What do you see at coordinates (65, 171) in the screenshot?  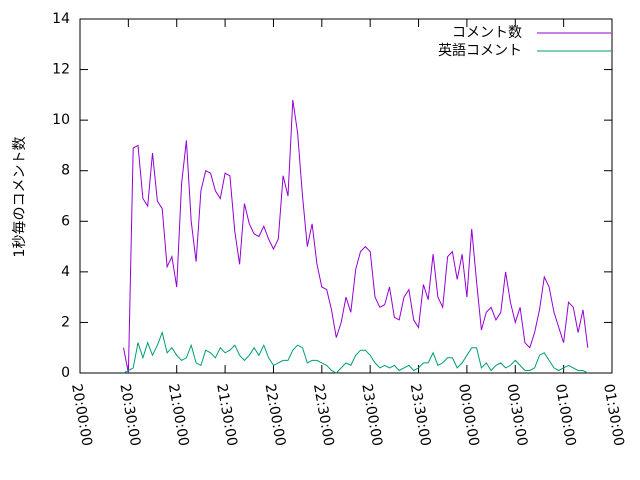 I see `y-tick-label: 8` at bounding box center [65, 171].